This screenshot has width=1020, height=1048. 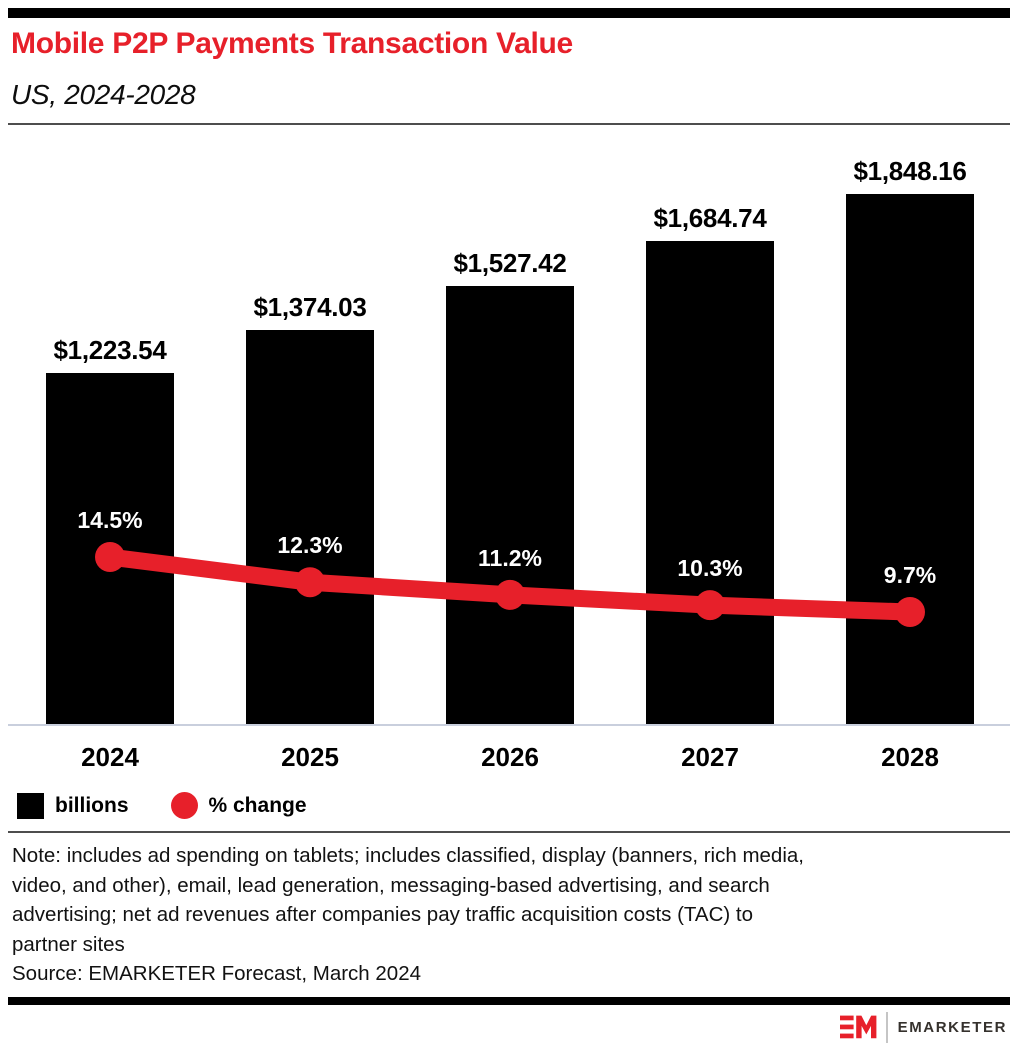 I want to click on x-axis-line, so click(x=509, y=725).